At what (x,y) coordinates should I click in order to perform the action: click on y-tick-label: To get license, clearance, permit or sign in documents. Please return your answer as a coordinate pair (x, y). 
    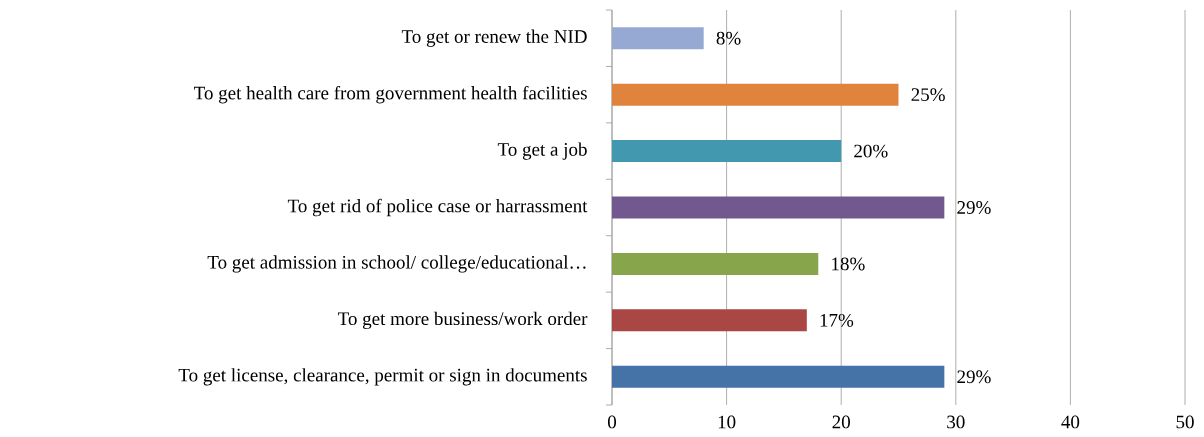
    Looking at the image, I should click on (382, 377).